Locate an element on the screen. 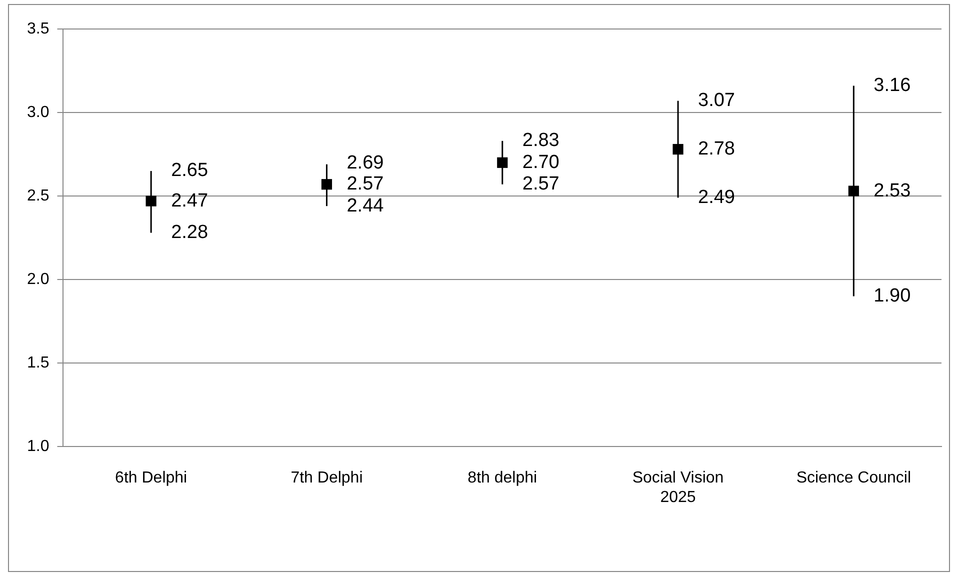 The image size is (959, 578). data-label: 2.70 is located at coordinates (541, 162).